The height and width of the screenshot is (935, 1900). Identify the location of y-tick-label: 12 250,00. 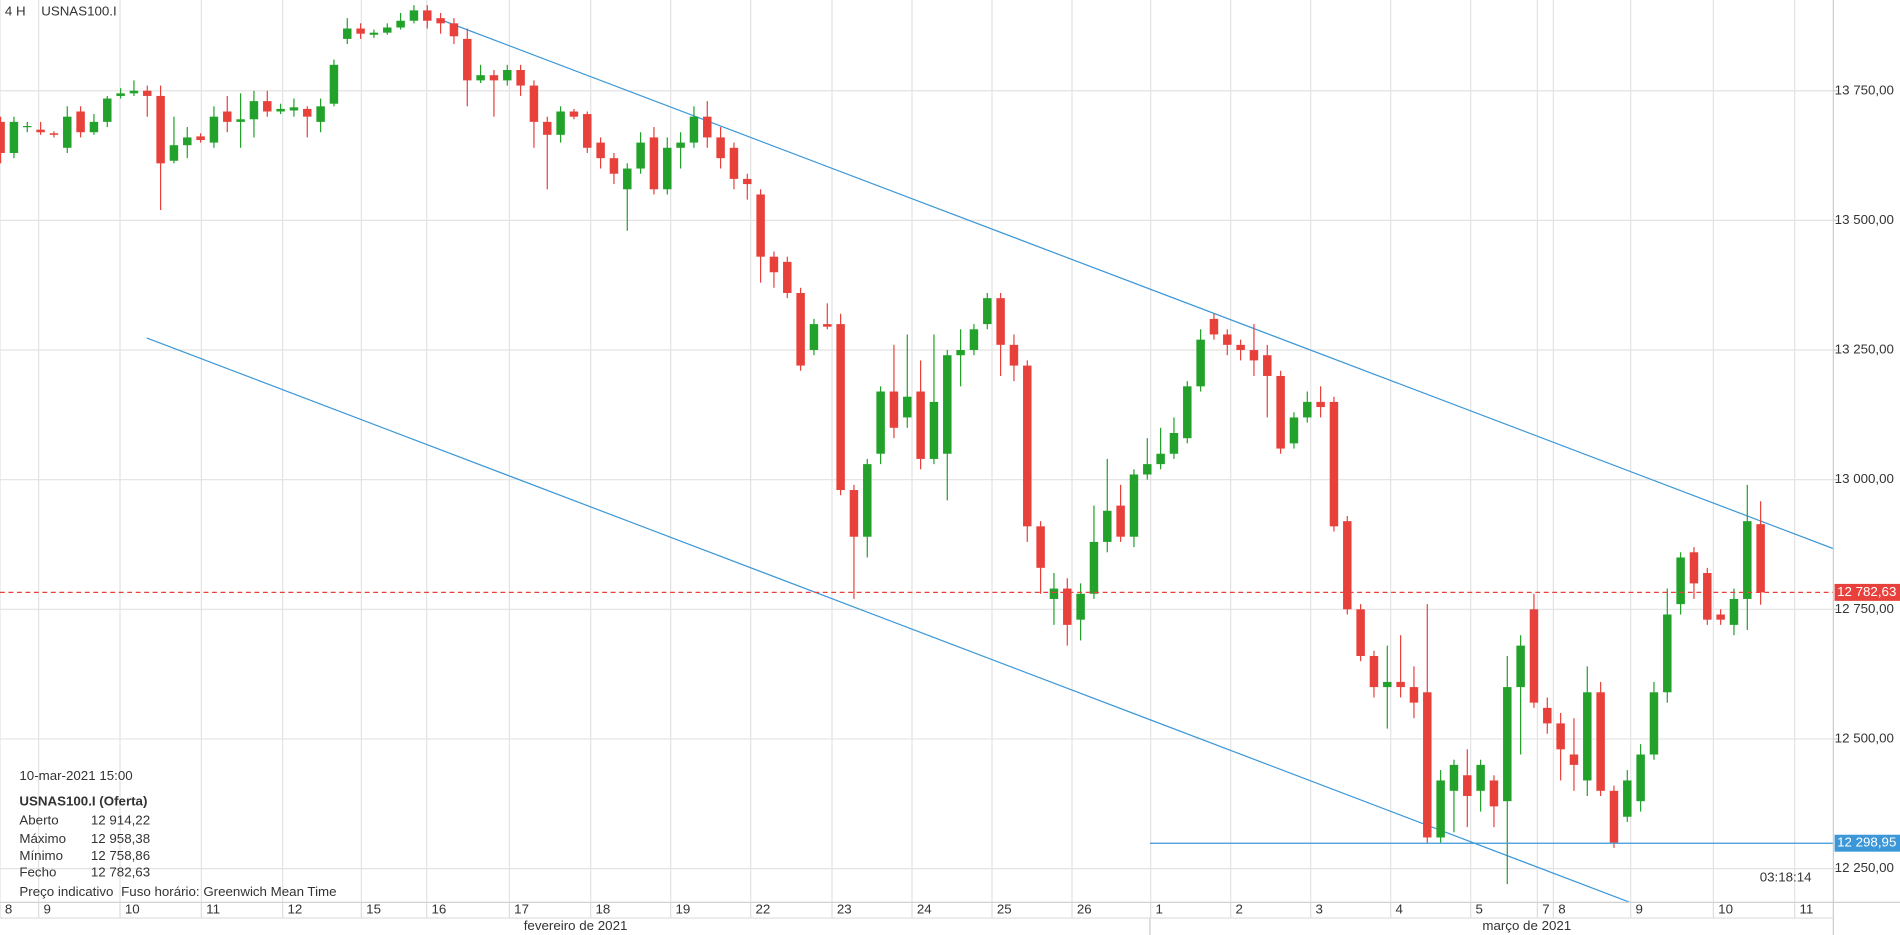
(1864, 867).